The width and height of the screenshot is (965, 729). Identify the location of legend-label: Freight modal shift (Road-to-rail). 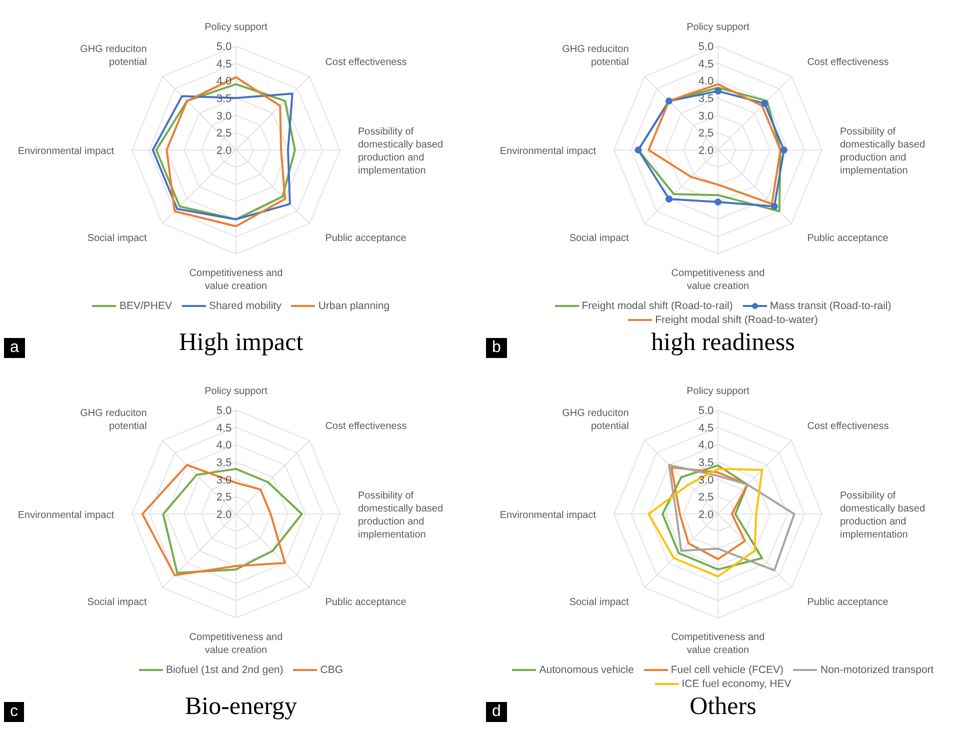
(656, 306).